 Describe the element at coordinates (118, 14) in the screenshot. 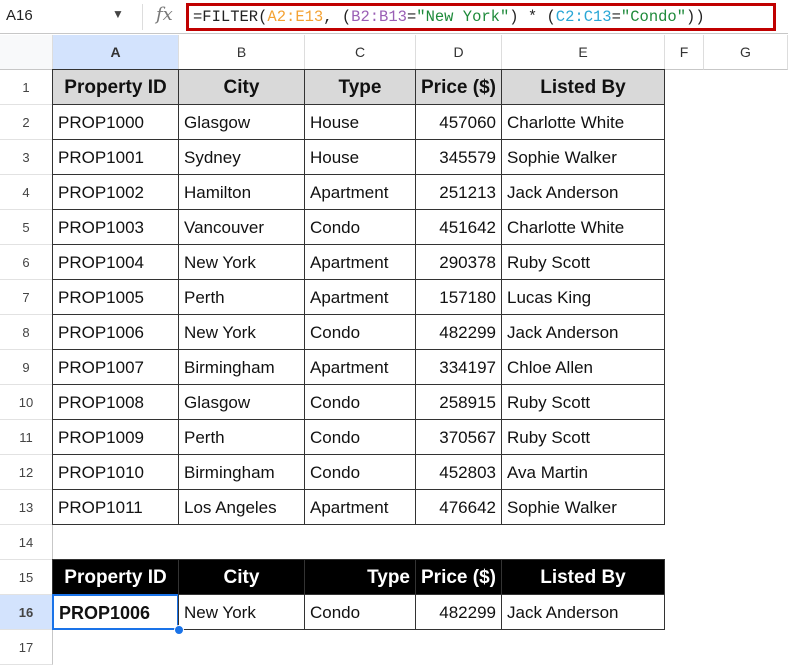

I see `chevron-down-icon: ▼` at that location.